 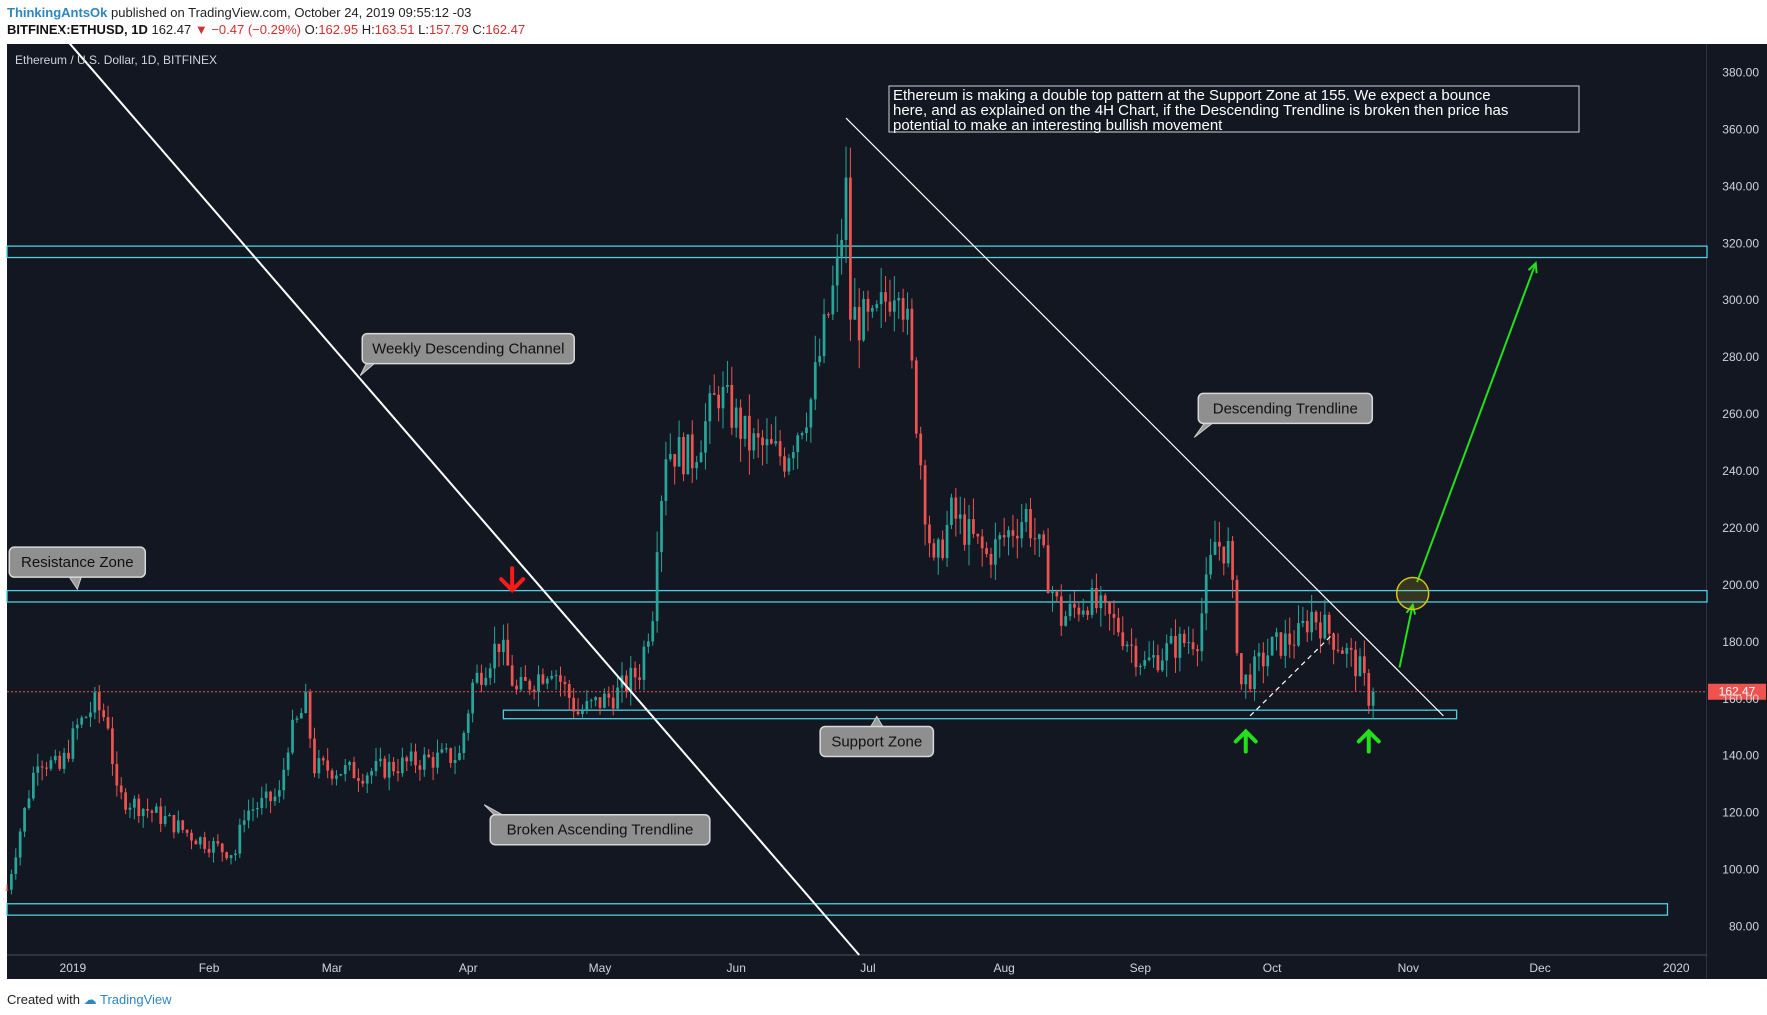 What do you see at coordinates (1737, 691) in the screenshot?
I see `last-price-tag` at bounding box center [1737, 691].